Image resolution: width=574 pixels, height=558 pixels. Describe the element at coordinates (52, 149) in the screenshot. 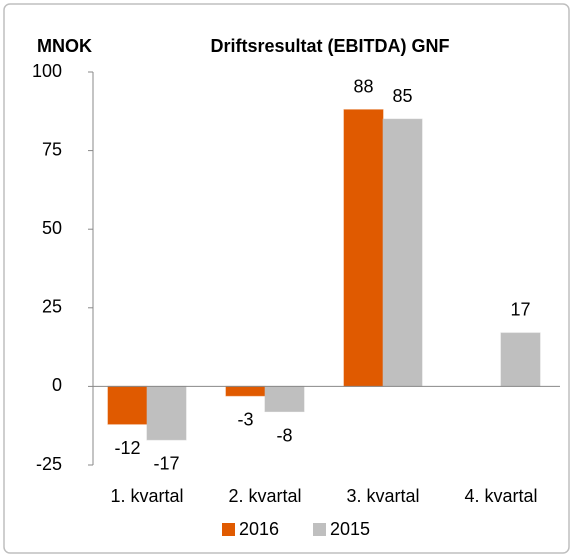

I see `y-tick-label: 75` at that location.